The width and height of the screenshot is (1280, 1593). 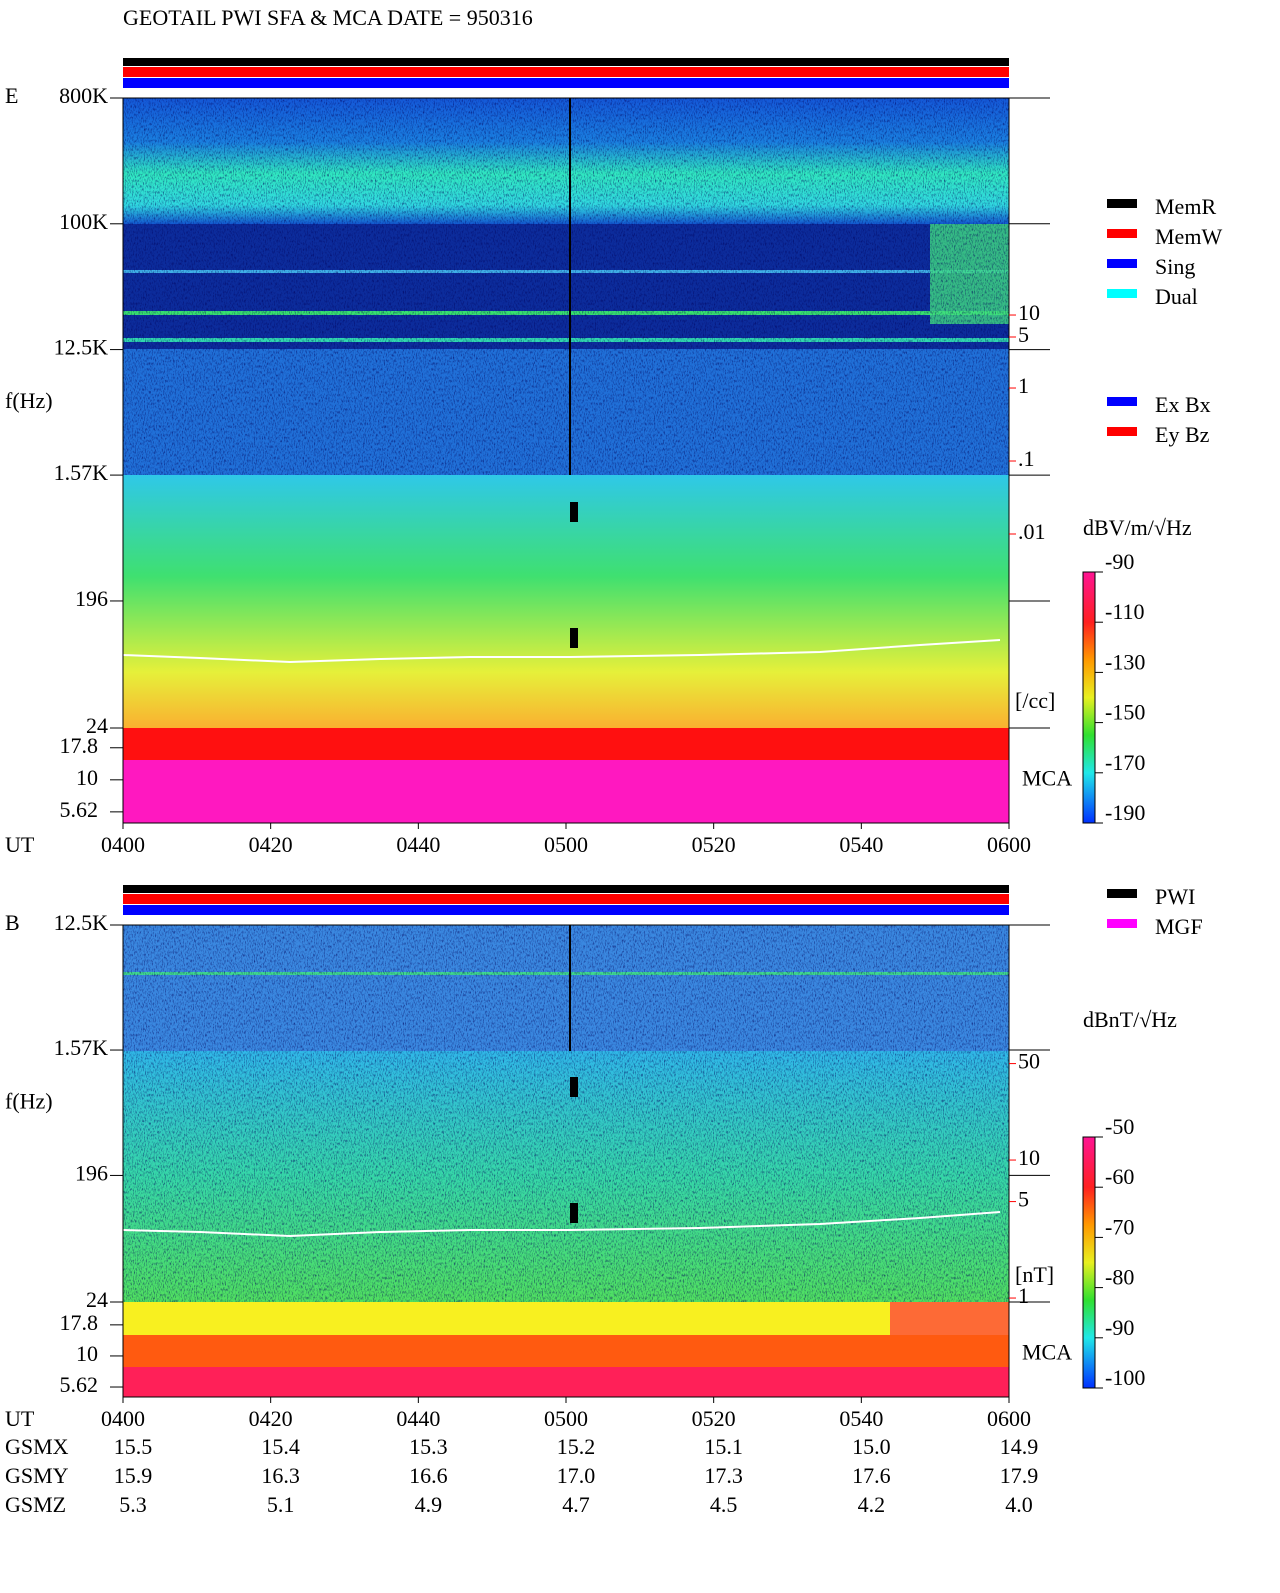 I want to click on orbit-value: 15.4, so click(x=280, y=1446).